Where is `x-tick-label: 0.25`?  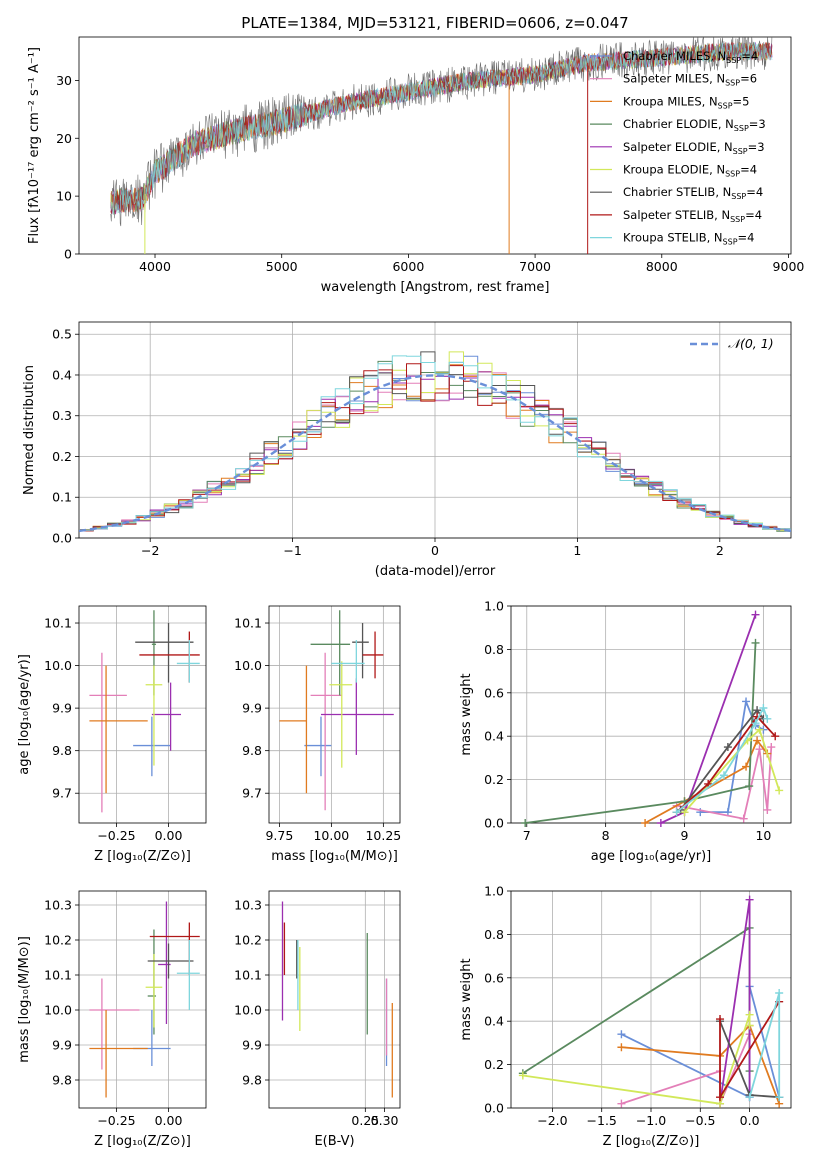 x-tick-label: 0.25 is located at coordinates (365, 1120).